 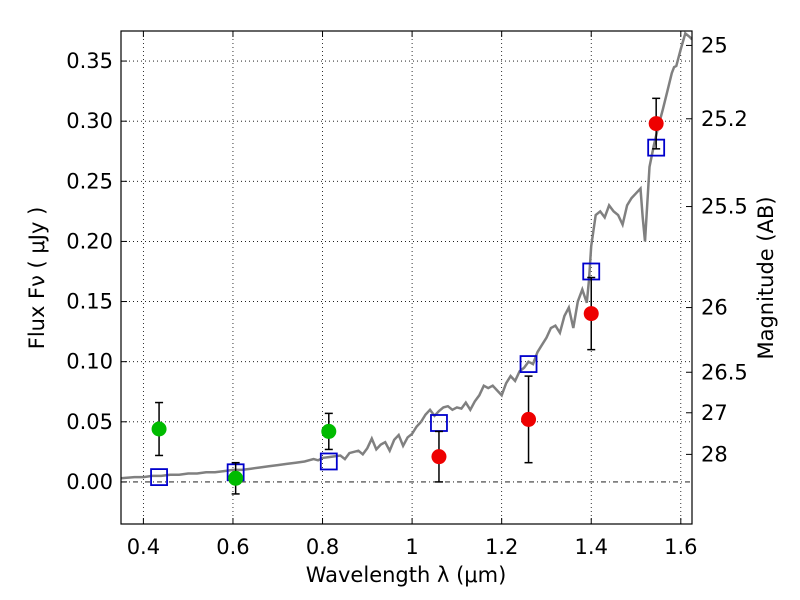 I want to click on mag-tick-label-1: 25.2, so click(x=724, y=119).